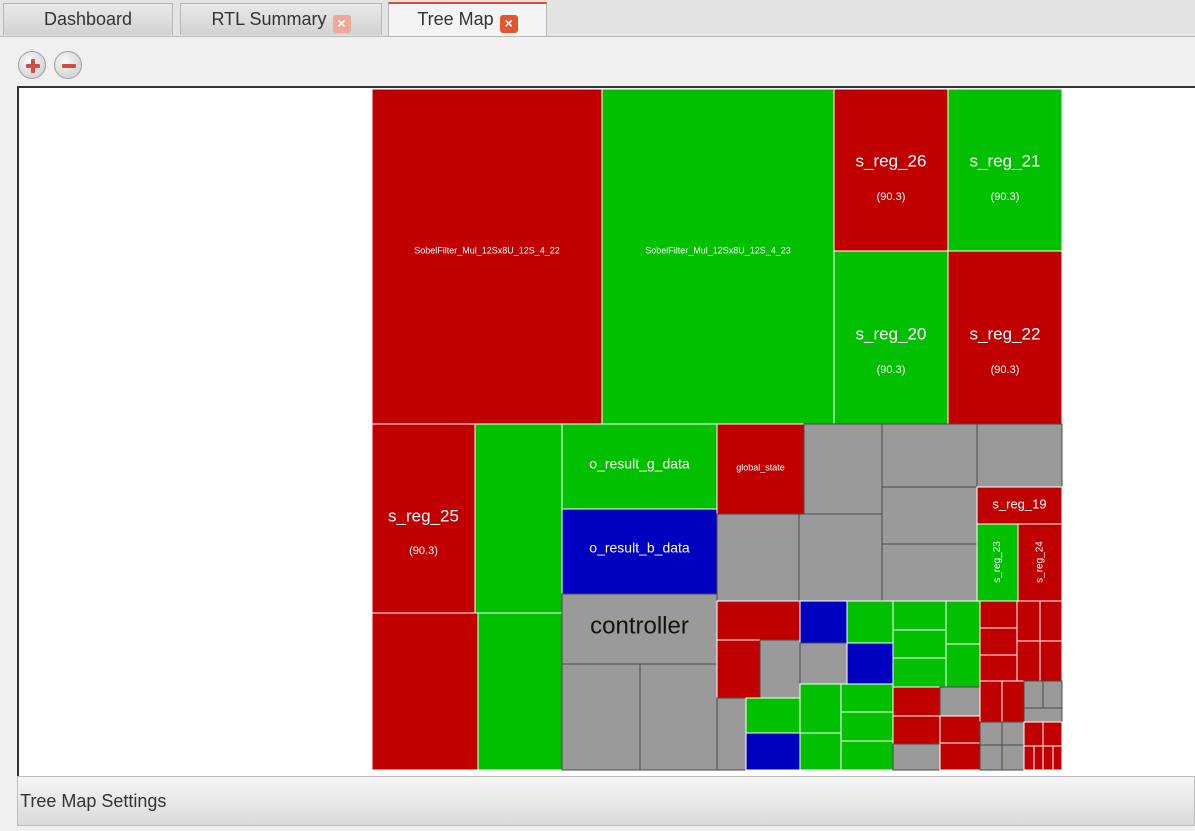 This screenshot has width=1195, height=831. Describe the element at coordinates (88, 19) in the screenshot. I see `tab-dashboard: Dashboard` at that location.